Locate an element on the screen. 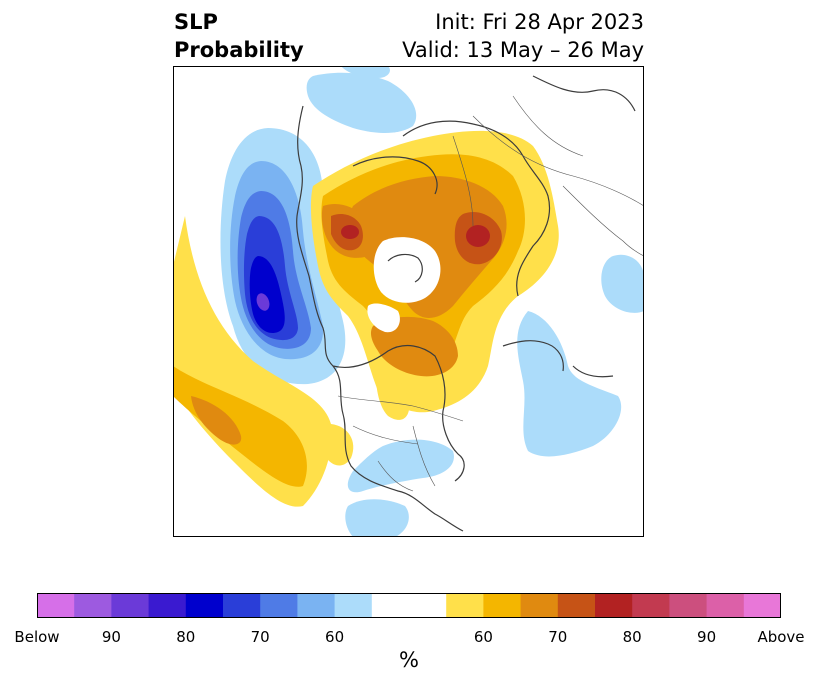  title-variable: SLP is located at coordinates (196, 22).